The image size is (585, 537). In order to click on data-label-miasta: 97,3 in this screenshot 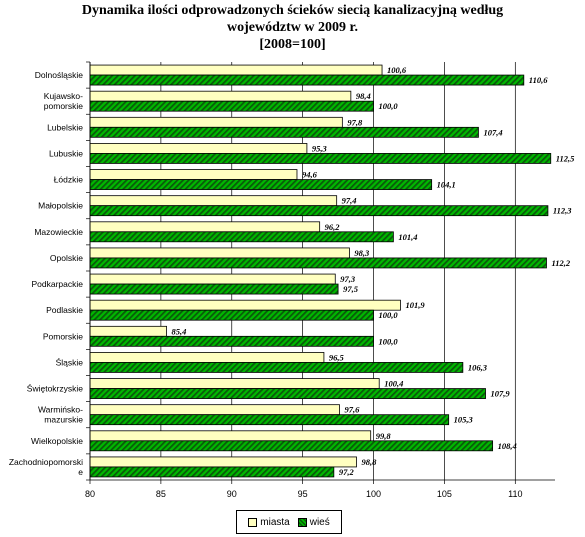, I will do `click(348, 279)`.